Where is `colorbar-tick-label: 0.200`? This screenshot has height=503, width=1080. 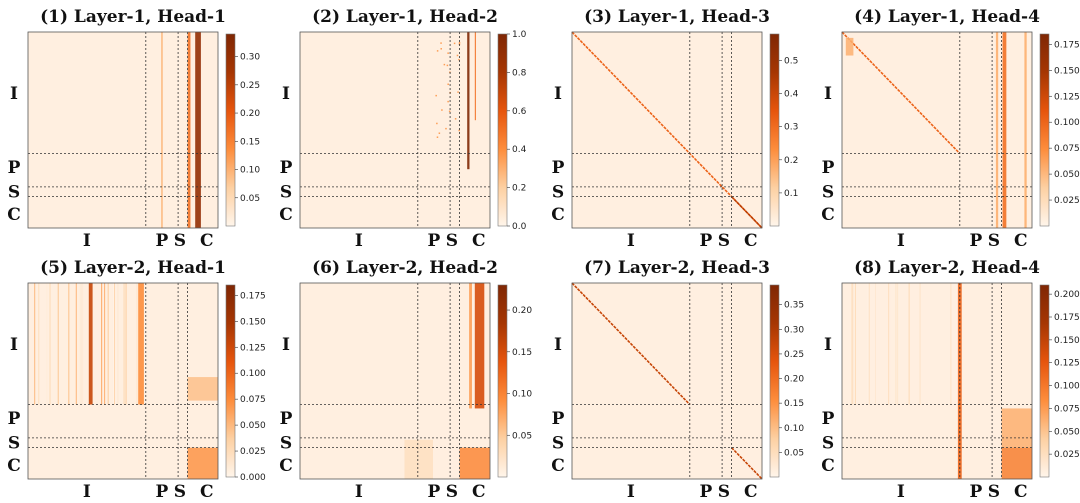 colorbar-tick-label: 0.200 is located at coordinates (1067, 295).